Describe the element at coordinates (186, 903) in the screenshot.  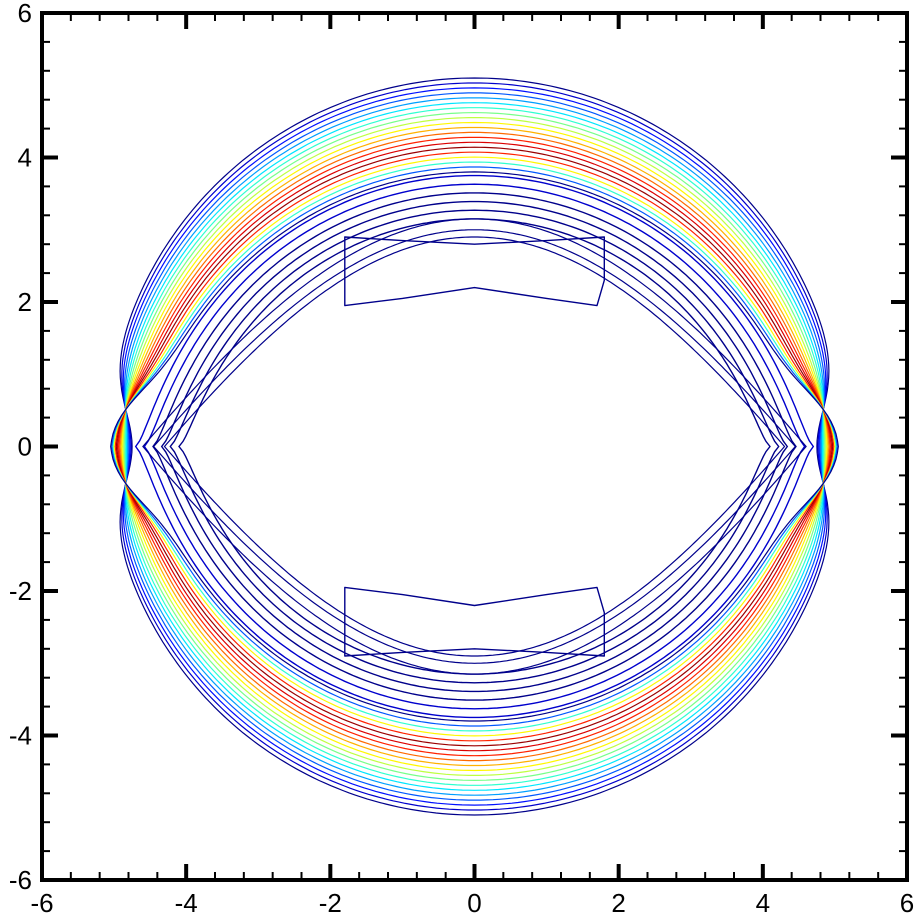
I see `x-tick-label: -4` at that location.